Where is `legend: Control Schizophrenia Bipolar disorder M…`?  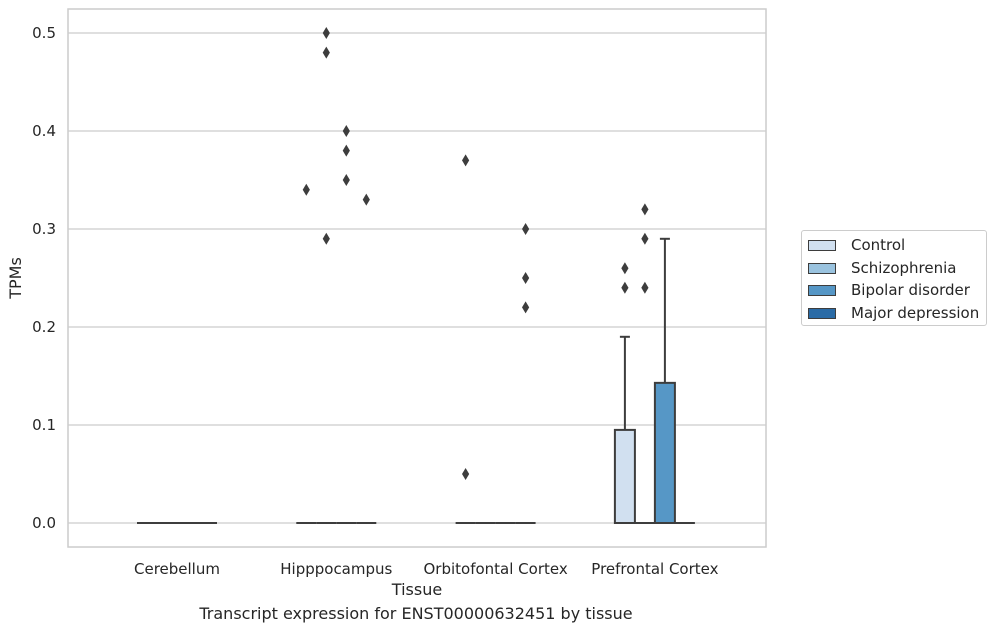
legend: Control Schizophrenia Bipolar disorder M… is located at coordinates (894, 278).